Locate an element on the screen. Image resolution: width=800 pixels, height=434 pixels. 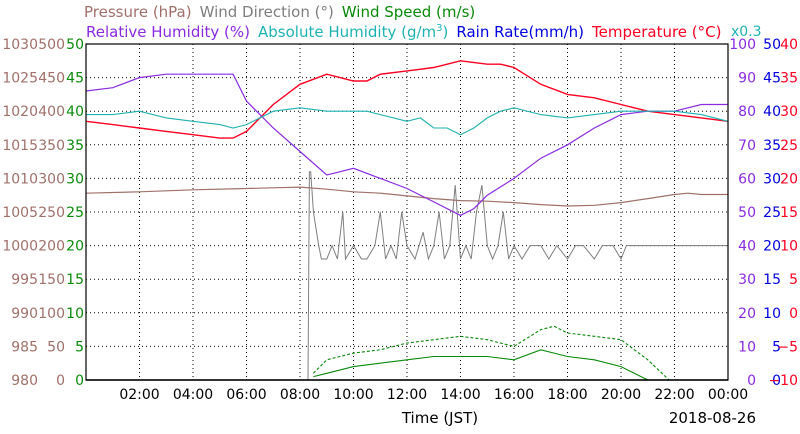
left-axis-wind_speed-8: 40 is located at coordinates (75, 112).